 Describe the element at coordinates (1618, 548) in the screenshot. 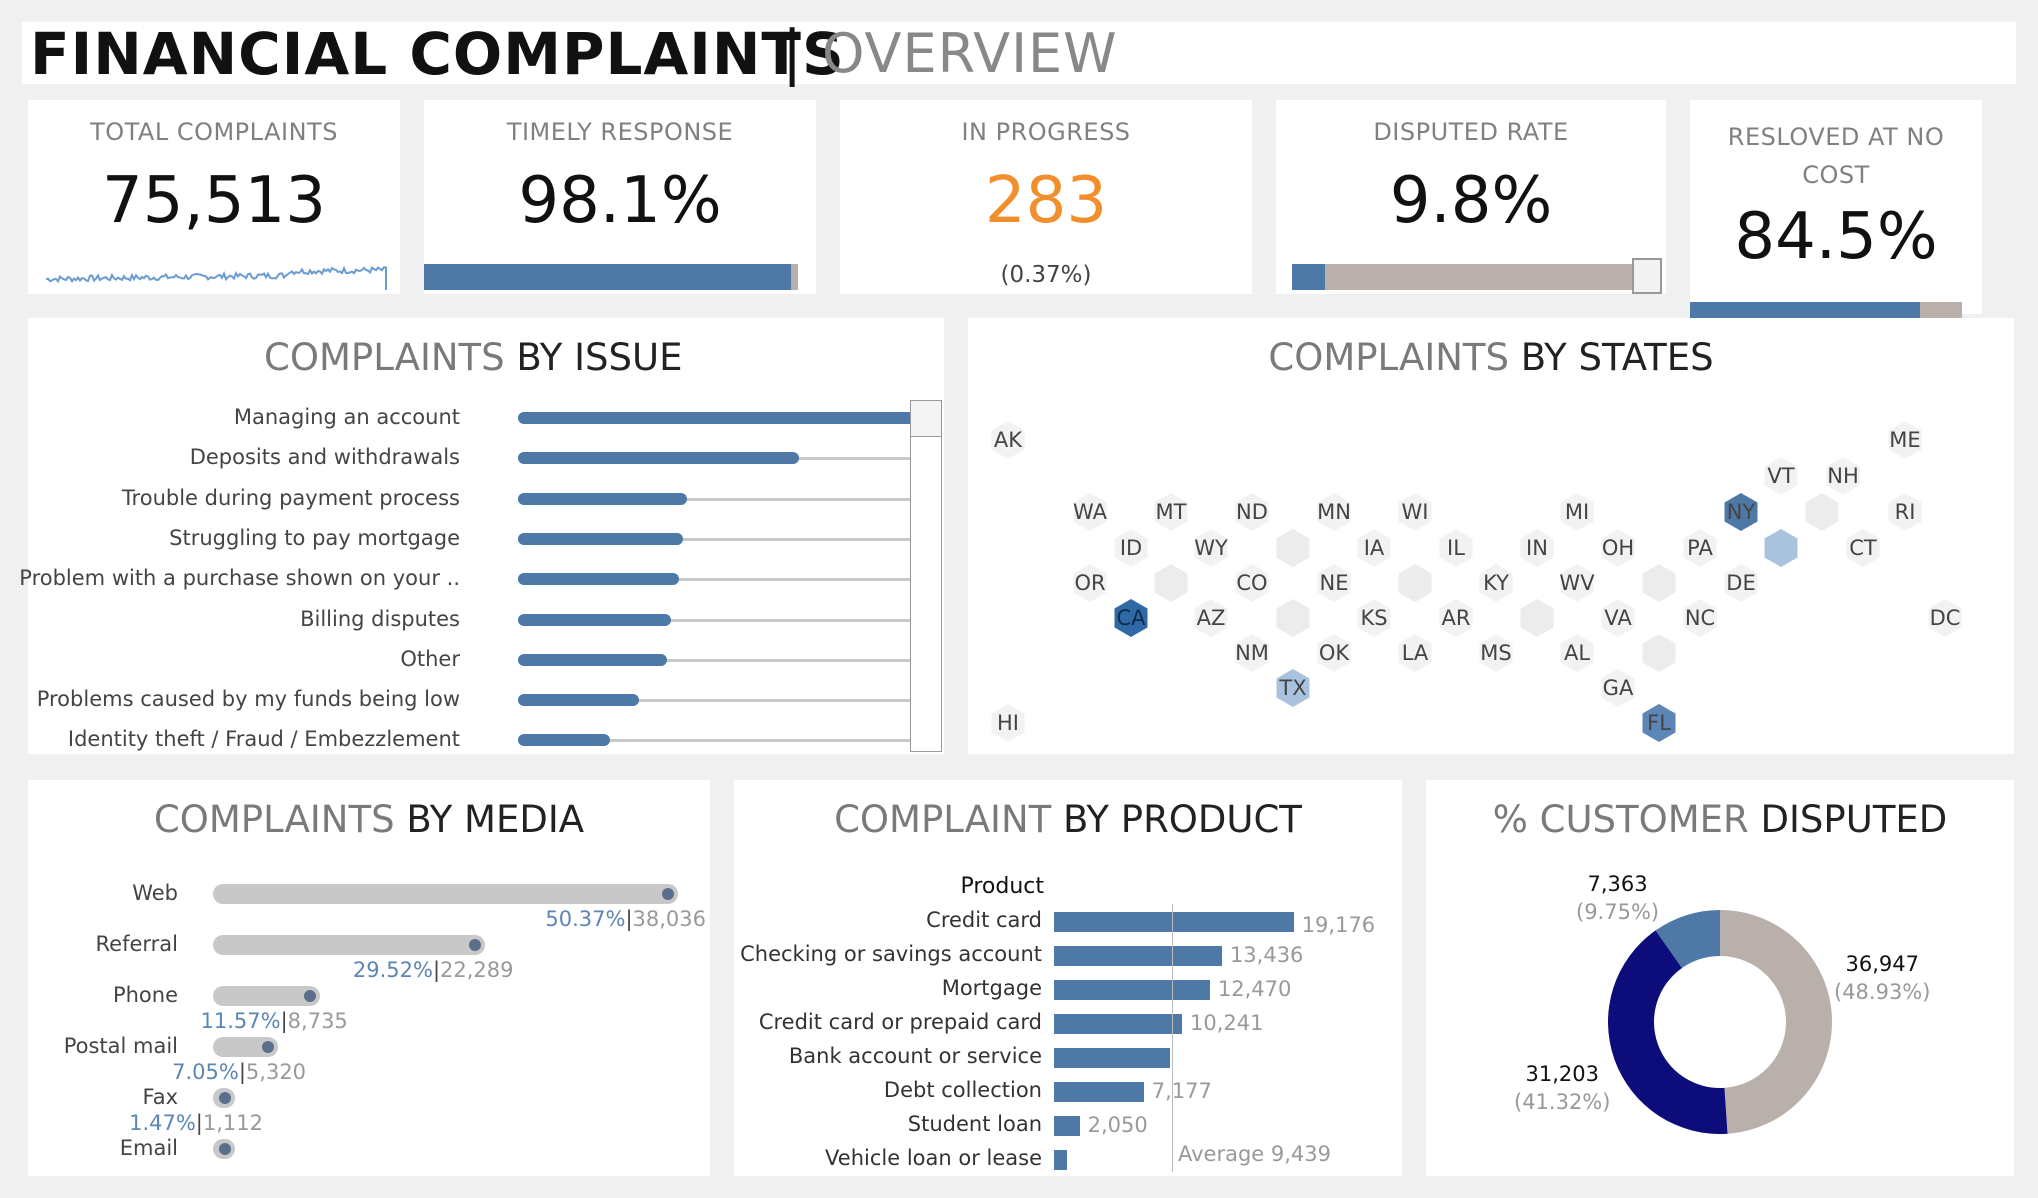

I see `state-hex-oh` at that location.